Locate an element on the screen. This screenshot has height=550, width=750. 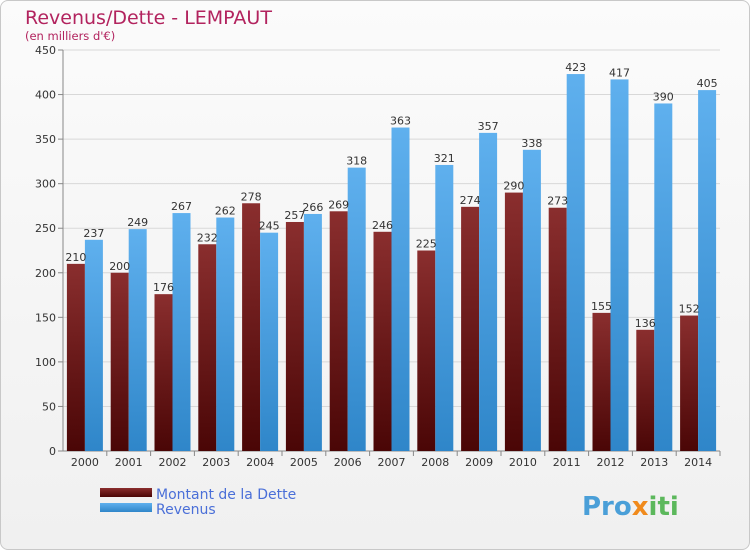
y-tick-label: 0 is located at coordinates (52, 451).